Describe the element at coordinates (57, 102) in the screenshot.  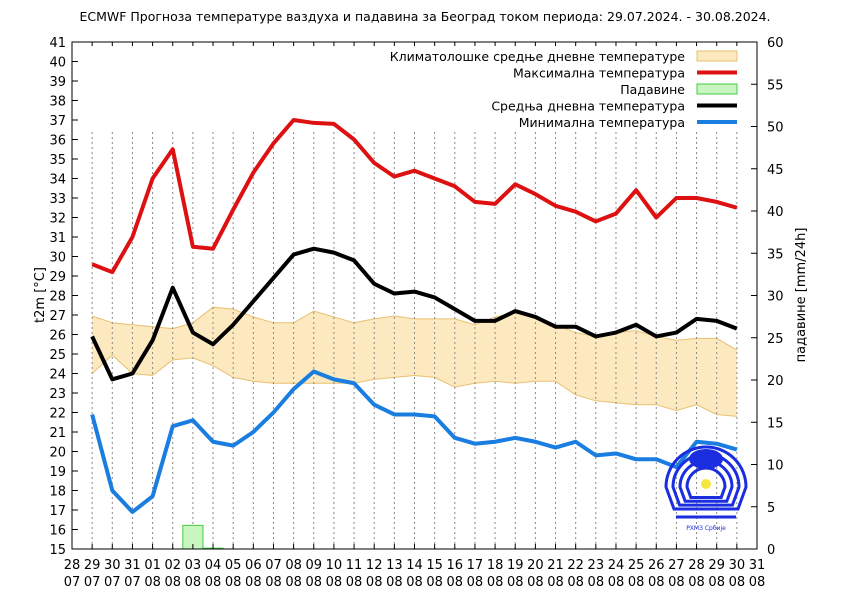
I see `y-tick-label: 38` at that location.